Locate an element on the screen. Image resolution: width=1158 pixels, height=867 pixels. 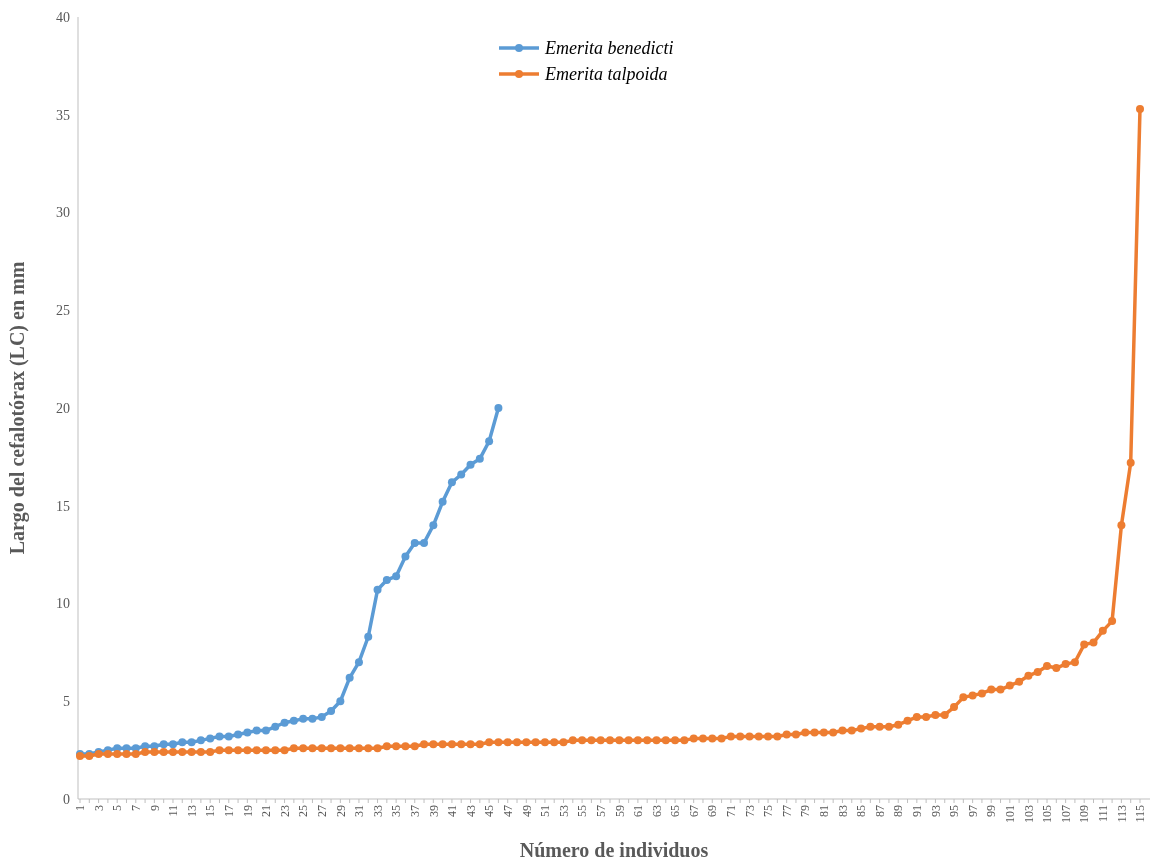
y-tick-label: 25 is located at coordinates (63, 311).